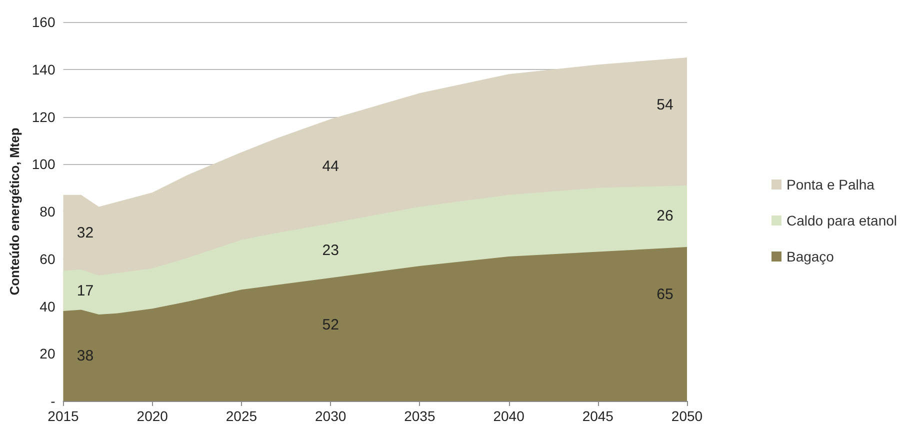 This screenshot has height=441, width=912. What do you see at coordinates (85, 233) in the screenshot?
I see `data-label: 32` at bounding box center [85, 233].